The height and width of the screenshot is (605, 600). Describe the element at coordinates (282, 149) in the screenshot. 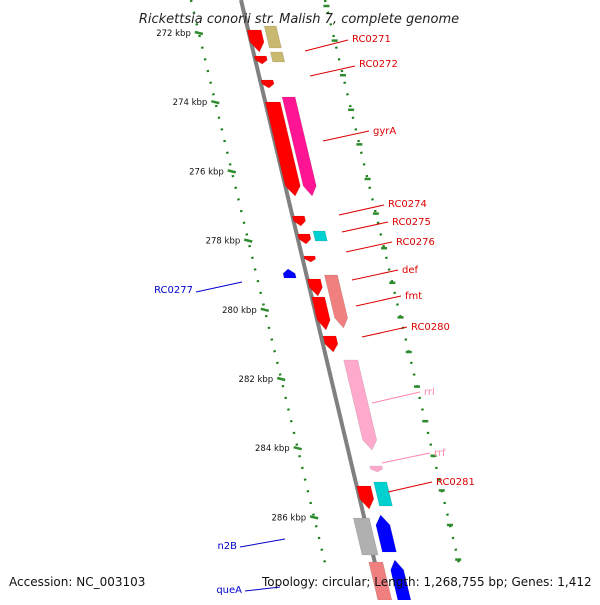

I see `gene-feature-gyra` at that location.